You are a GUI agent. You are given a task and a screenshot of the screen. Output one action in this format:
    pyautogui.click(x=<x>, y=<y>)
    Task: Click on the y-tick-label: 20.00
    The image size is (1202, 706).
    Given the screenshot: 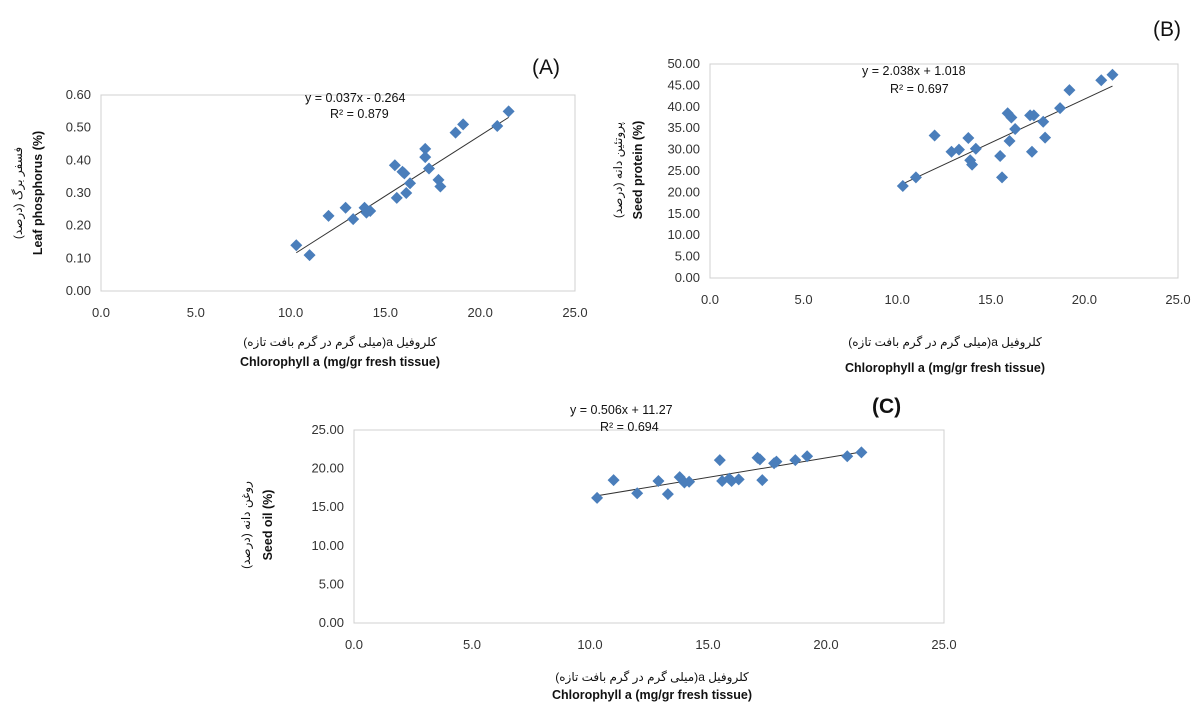 What is the action you would take?
    pyautogui.click(x=683, y=191)
    